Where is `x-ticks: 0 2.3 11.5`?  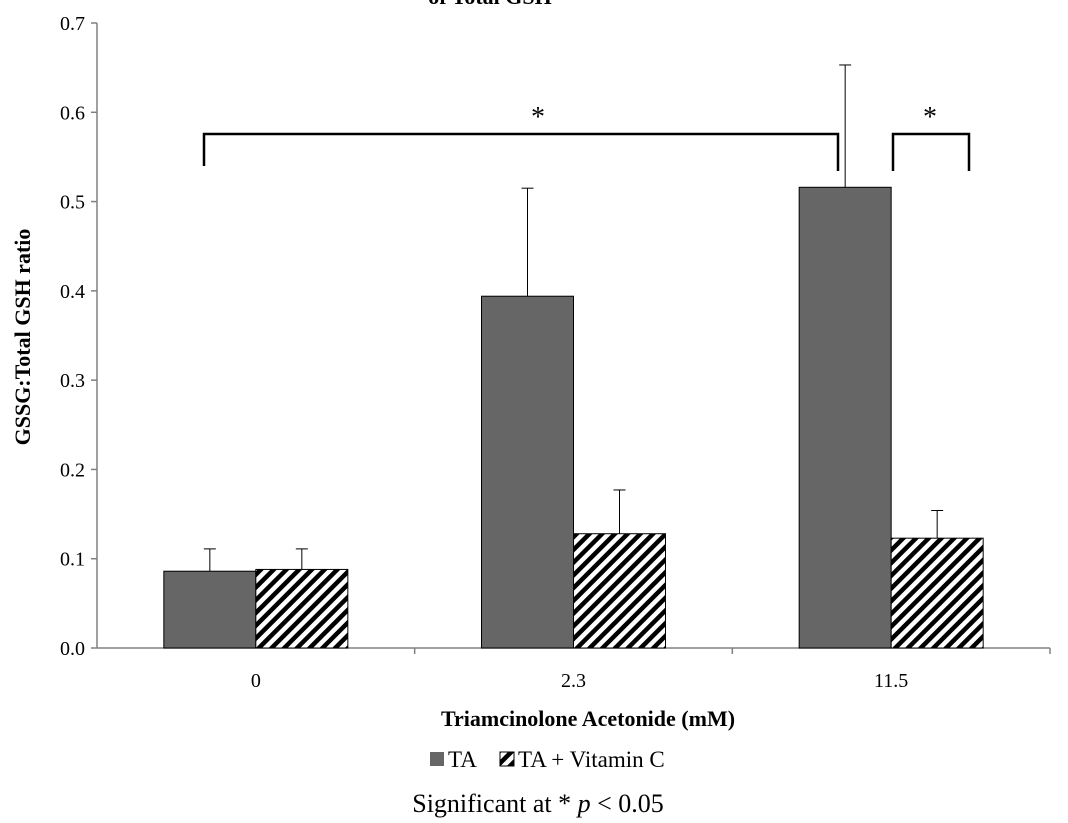 x-ticks: 0 2.3 11.5 is located at coordinates (651, 670).